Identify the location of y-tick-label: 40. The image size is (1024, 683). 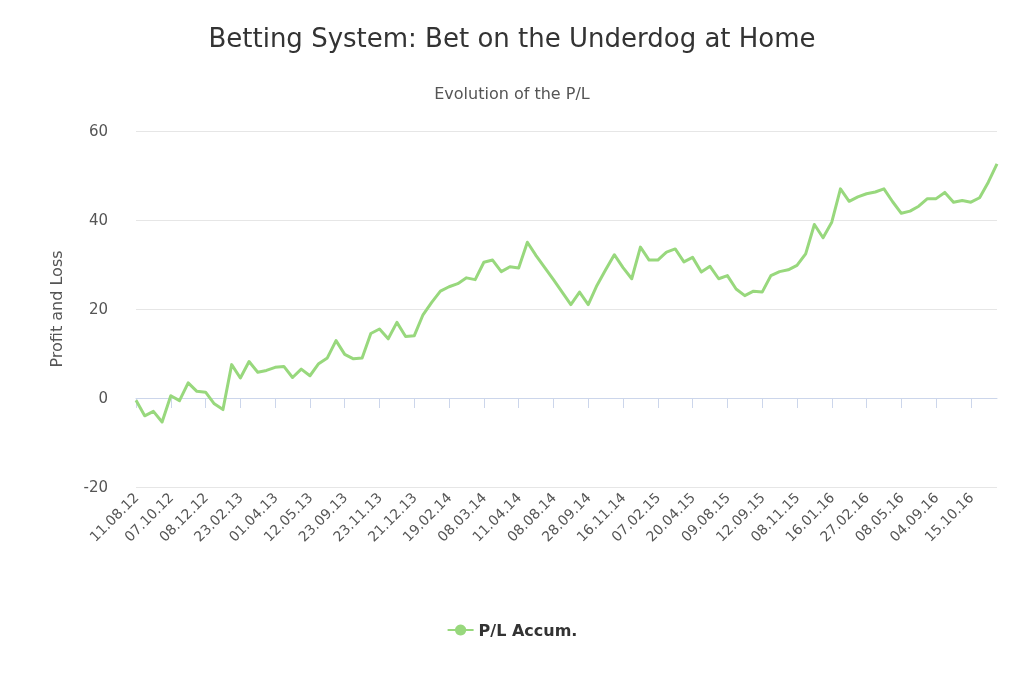
(98, 220).